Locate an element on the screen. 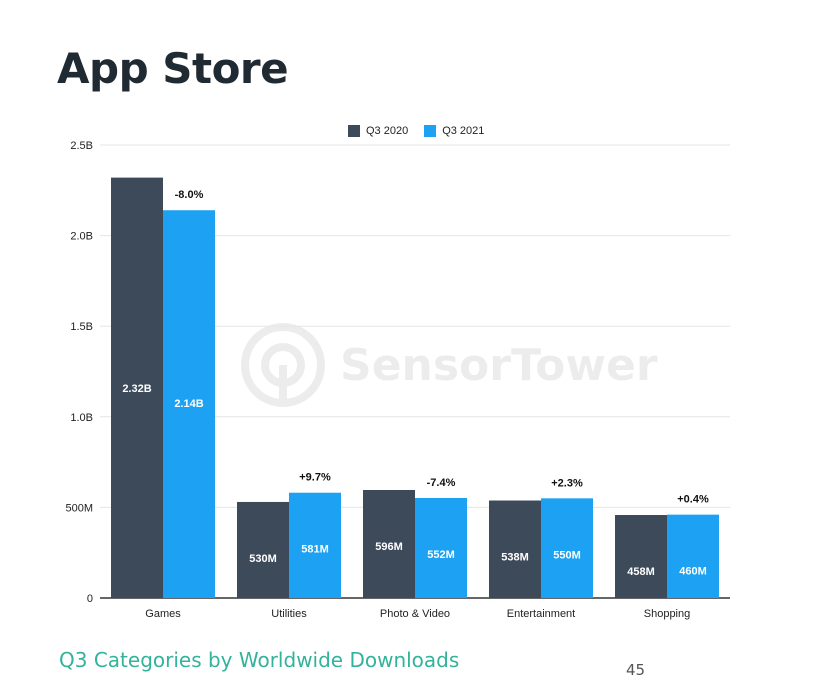 The height and width of the screenshot is (699, 814). bar-value-label-q3-2021: 581M is located at coordinates (315, 550).